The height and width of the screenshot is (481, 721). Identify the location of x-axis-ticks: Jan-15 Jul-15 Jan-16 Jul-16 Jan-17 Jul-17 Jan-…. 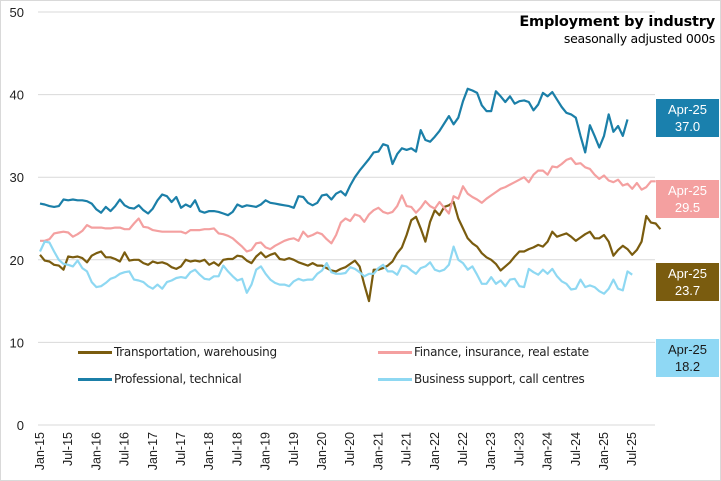
(336, 451).